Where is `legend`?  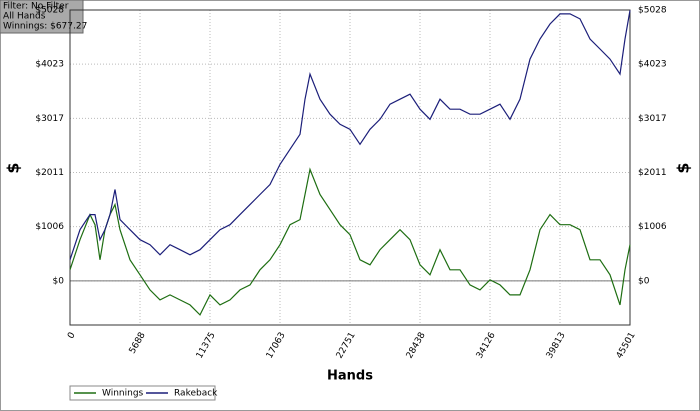 legend is located at coordinates (142, 393).